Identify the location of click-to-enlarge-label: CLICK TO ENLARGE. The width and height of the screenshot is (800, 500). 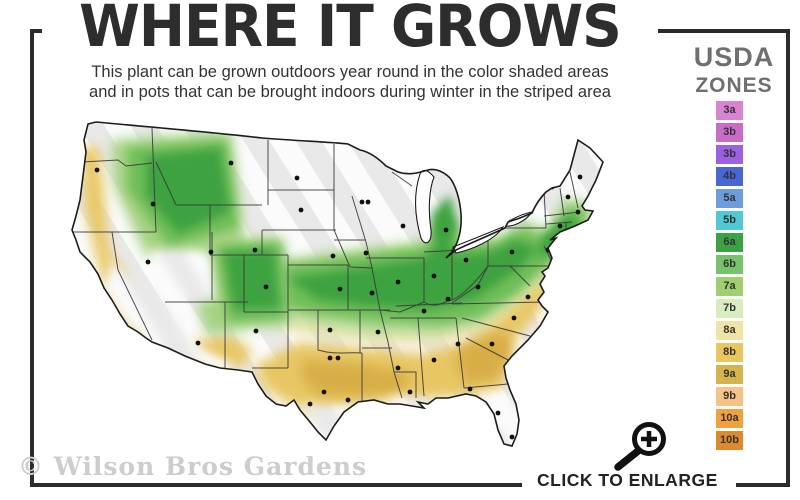
(627, 480).